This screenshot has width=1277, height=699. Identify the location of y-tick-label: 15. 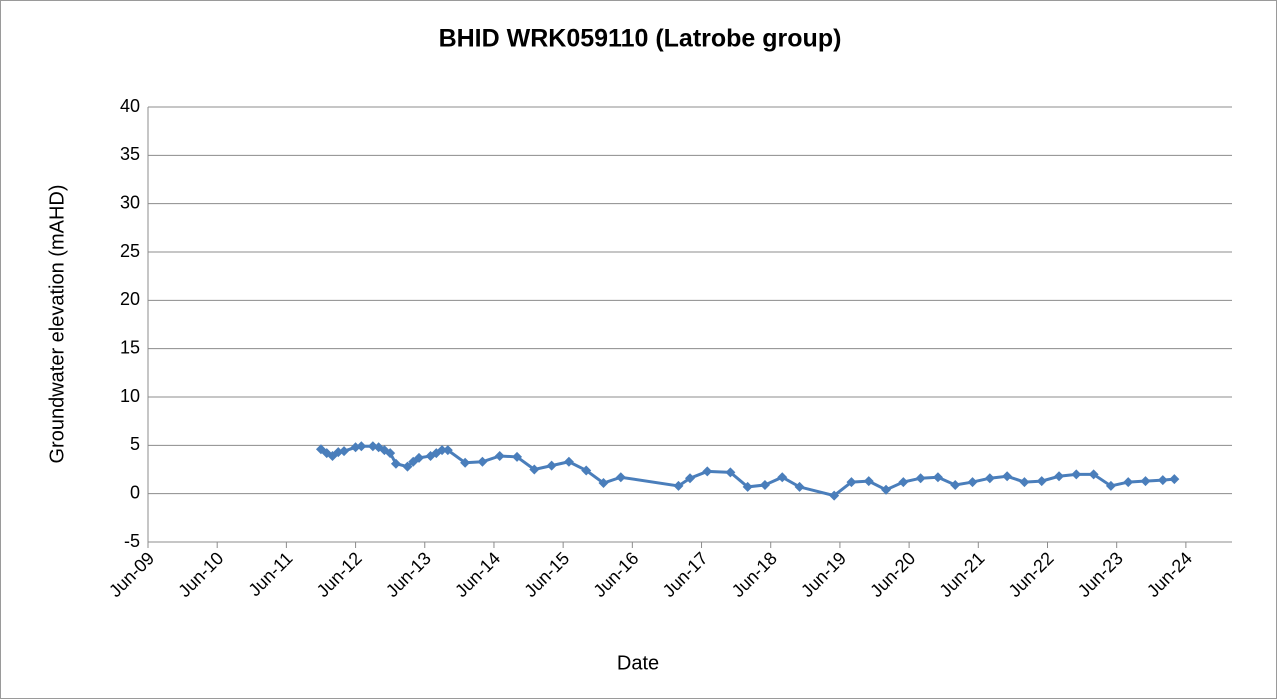
(130, 347).